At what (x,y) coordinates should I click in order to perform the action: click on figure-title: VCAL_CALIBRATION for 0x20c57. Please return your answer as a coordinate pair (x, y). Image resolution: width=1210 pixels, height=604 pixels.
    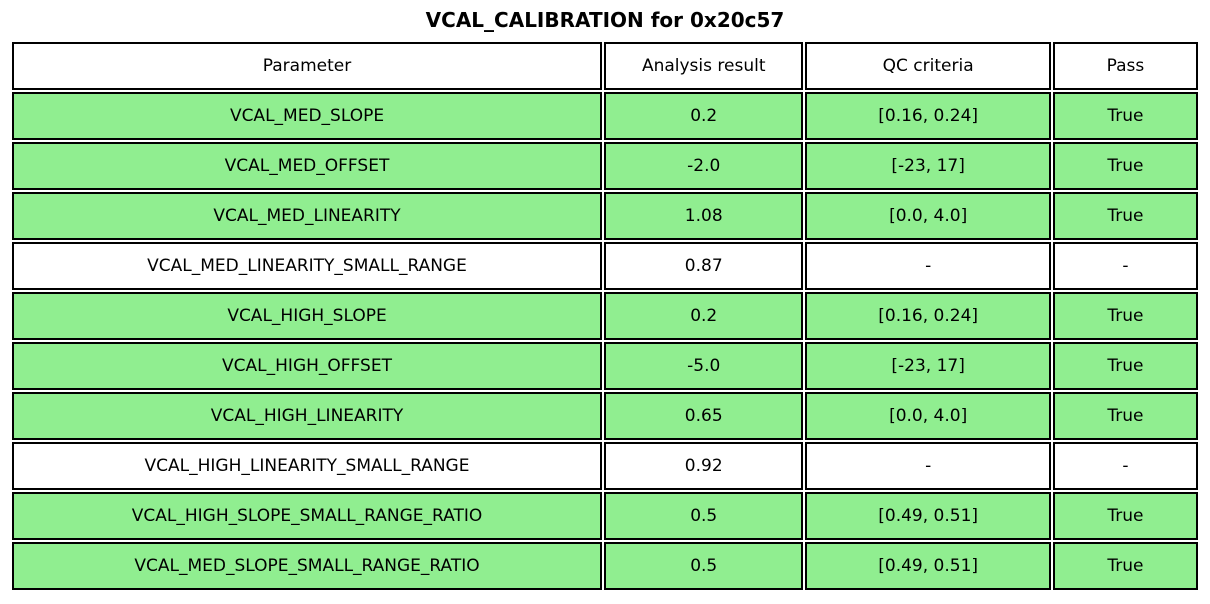
    Looking at the image, I should click on (605, 20).